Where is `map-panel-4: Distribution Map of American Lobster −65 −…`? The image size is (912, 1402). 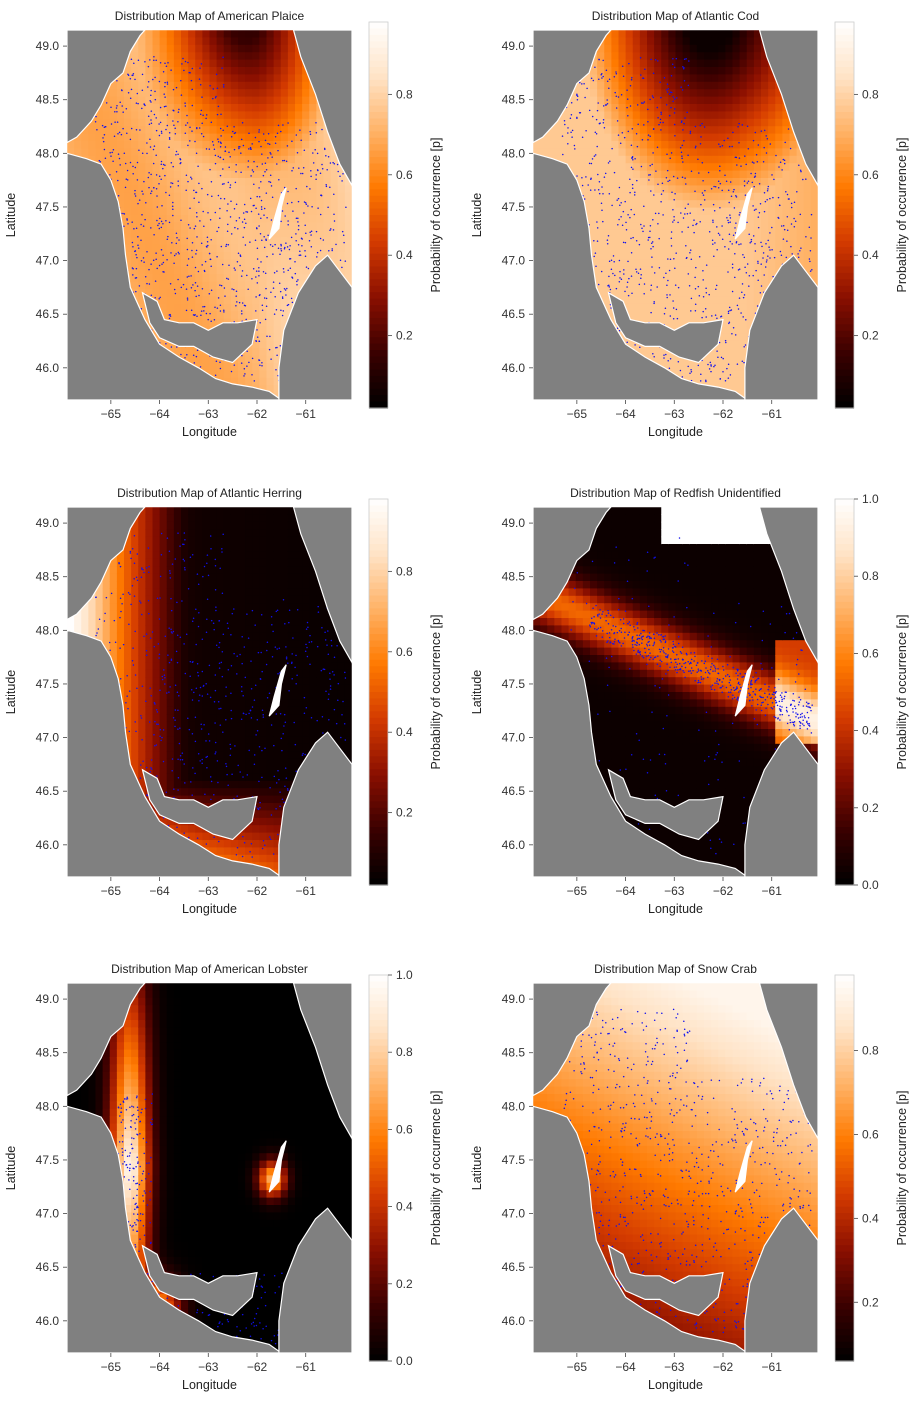 map-panel-4: Distribution Map of American Lobster −65 −… is located at coordinates (223, 1177).